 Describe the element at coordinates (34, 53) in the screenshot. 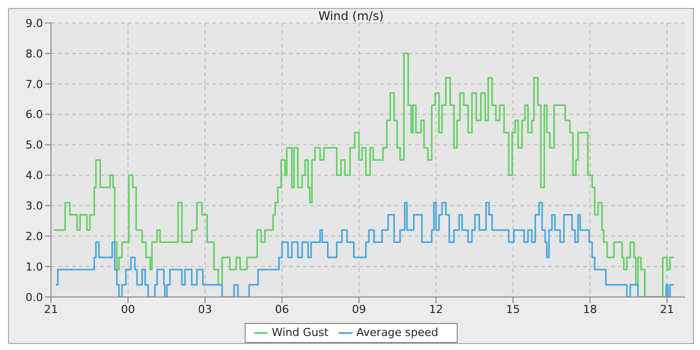

I see `y-tick-label: 8.0` at that location.